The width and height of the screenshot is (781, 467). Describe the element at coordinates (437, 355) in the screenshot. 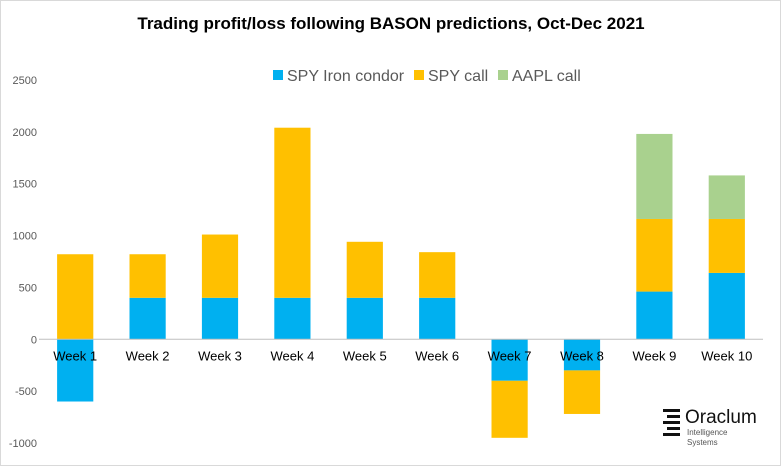

I see `x-category-label: Week 6` at that location.